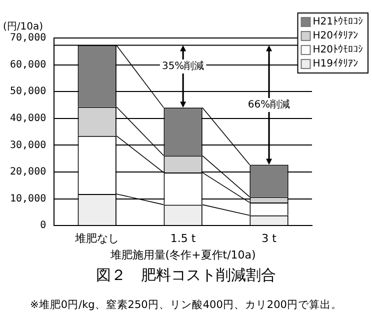 The width and height of the screenshot is (372, 326). What do you see at coordinates (23, 27) in the screenshot?
I see `y-axis-title: (円/10a)` at bounding box center [23, 27].